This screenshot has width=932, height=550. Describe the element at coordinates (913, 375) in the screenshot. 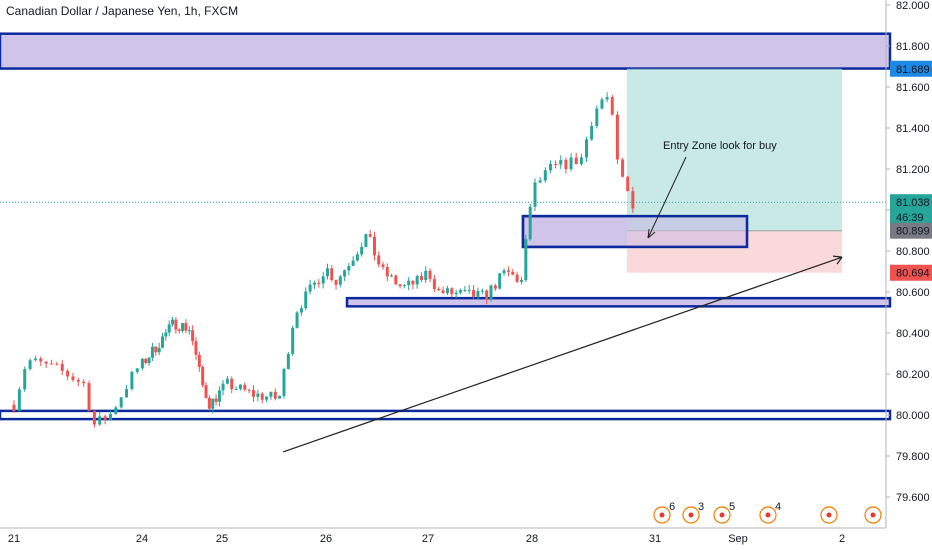

I see `price-tick-label: 80.200` at that location.